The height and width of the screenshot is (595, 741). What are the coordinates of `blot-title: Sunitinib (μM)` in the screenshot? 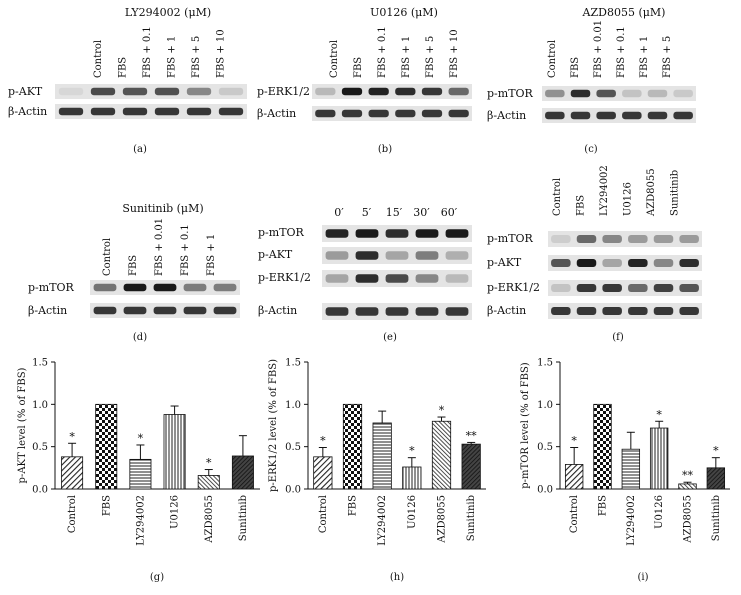 It's located at (162, 208).